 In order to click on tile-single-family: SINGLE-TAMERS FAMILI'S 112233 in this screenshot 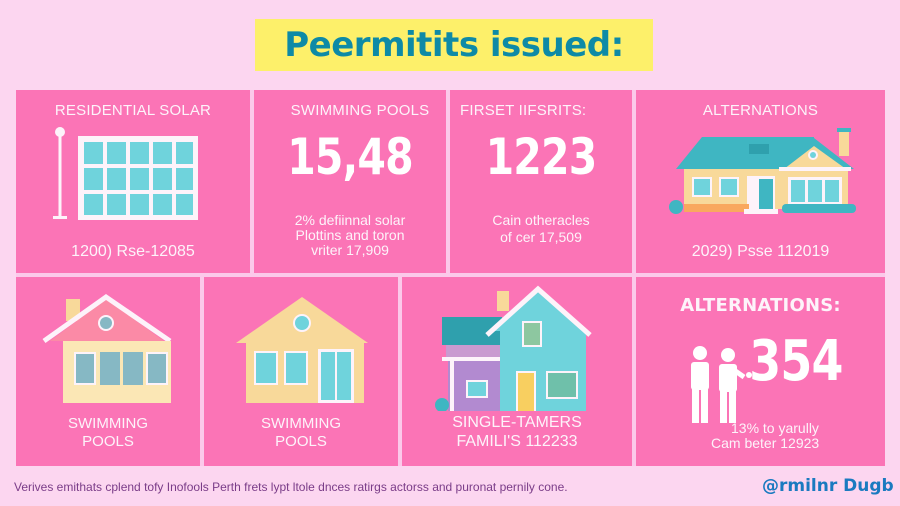, I will do `click(517, 371)`.